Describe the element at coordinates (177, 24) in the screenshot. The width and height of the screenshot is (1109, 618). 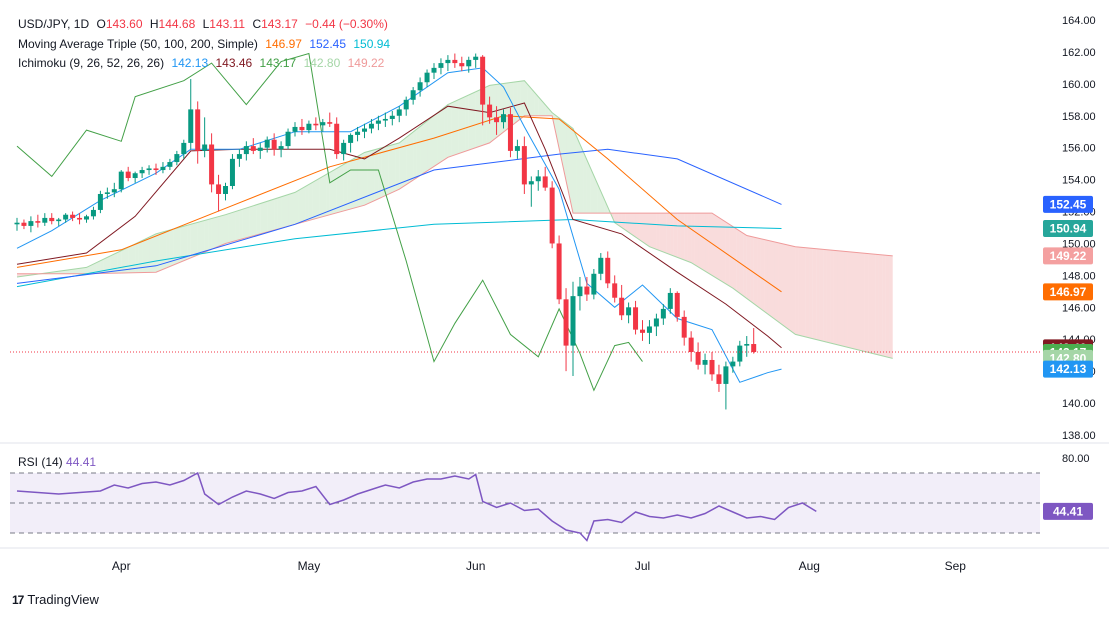
I see `high-value: 144.68` at that location.